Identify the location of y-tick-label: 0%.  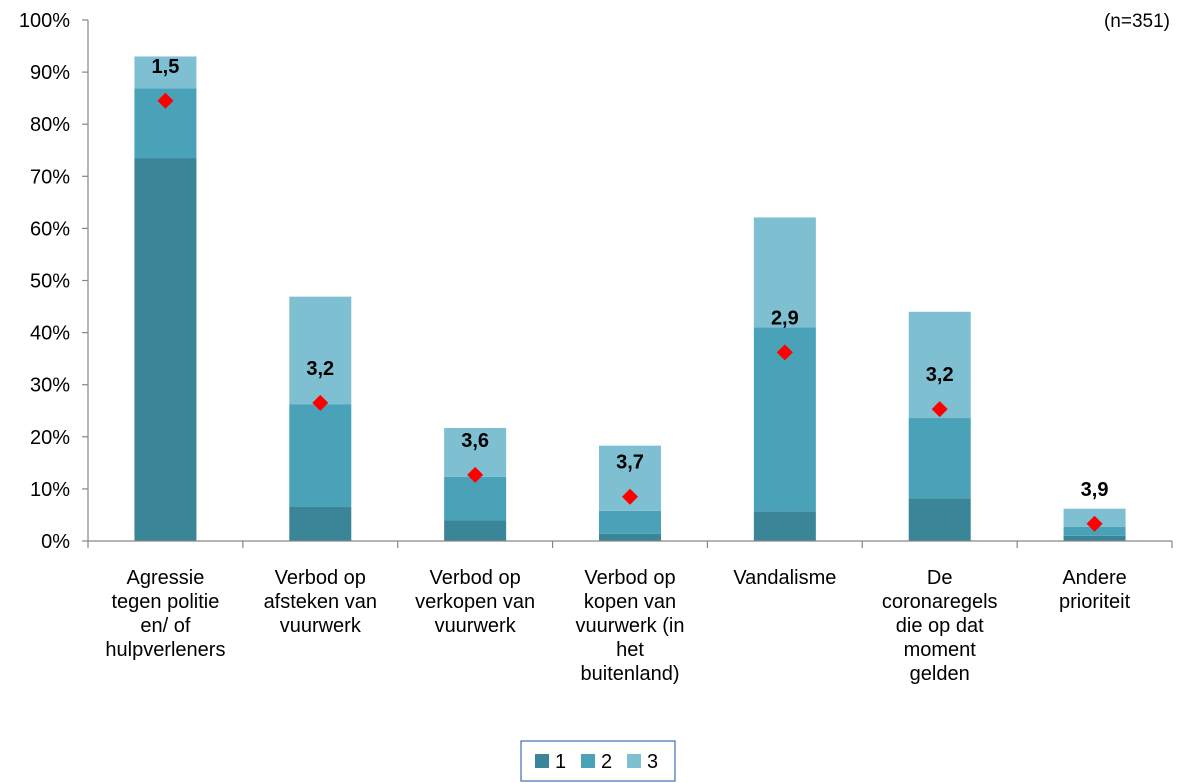
(55, 542).